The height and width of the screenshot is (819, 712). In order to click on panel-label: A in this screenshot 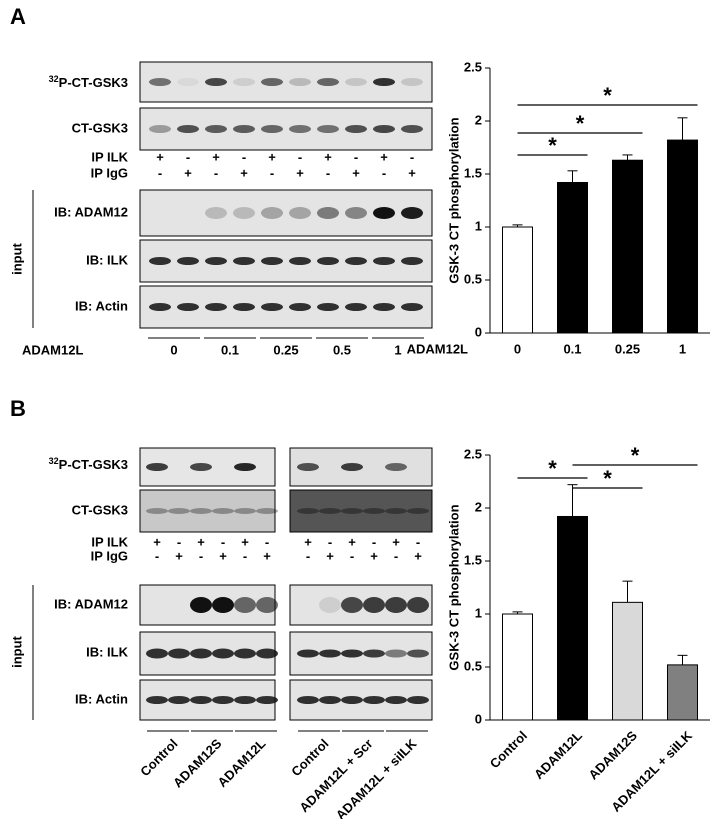, I will do `click(18, 16)`.